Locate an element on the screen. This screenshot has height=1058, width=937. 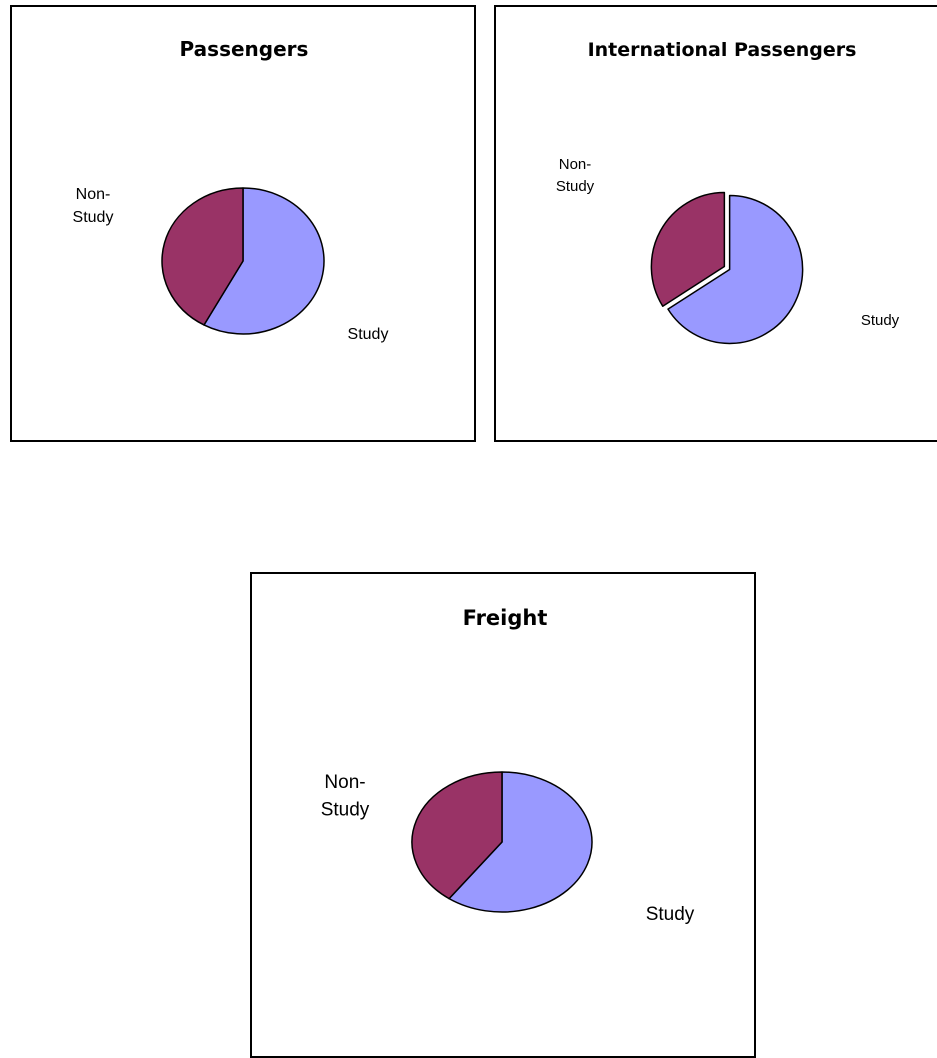
pie-chart-passengers: Passengers Study Non-Study is located at coordinates (231, 190).